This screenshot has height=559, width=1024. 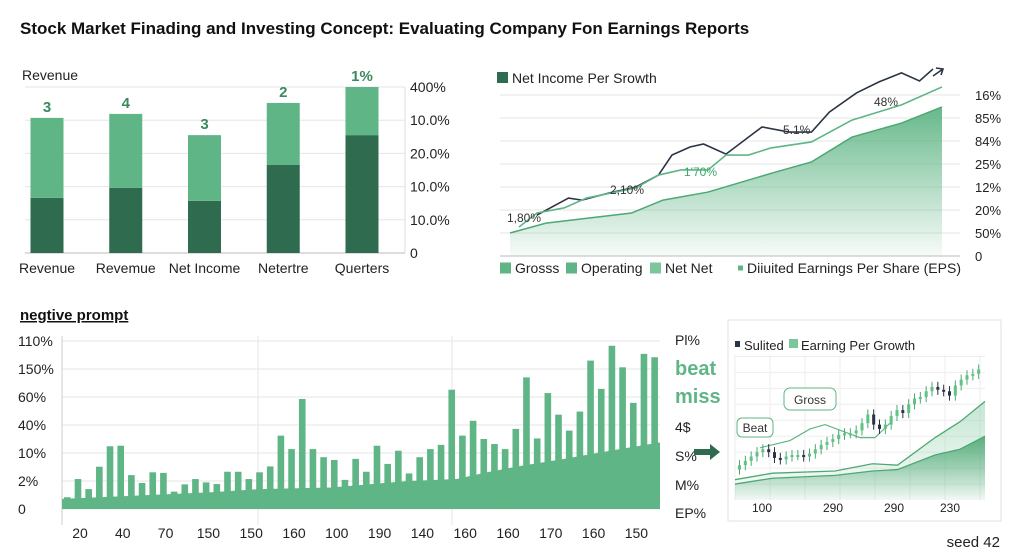 I want to click on chart1-xtick-label: Revenue, so click(x=47, y=268).